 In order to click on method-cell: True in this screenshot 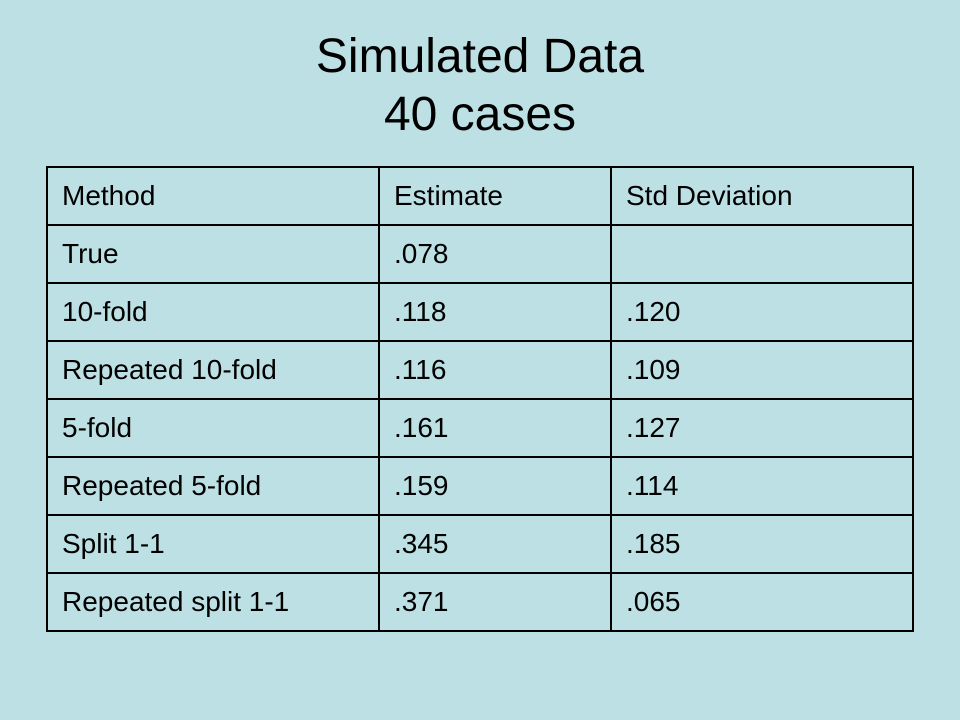, I will do `click(213, 254)`.